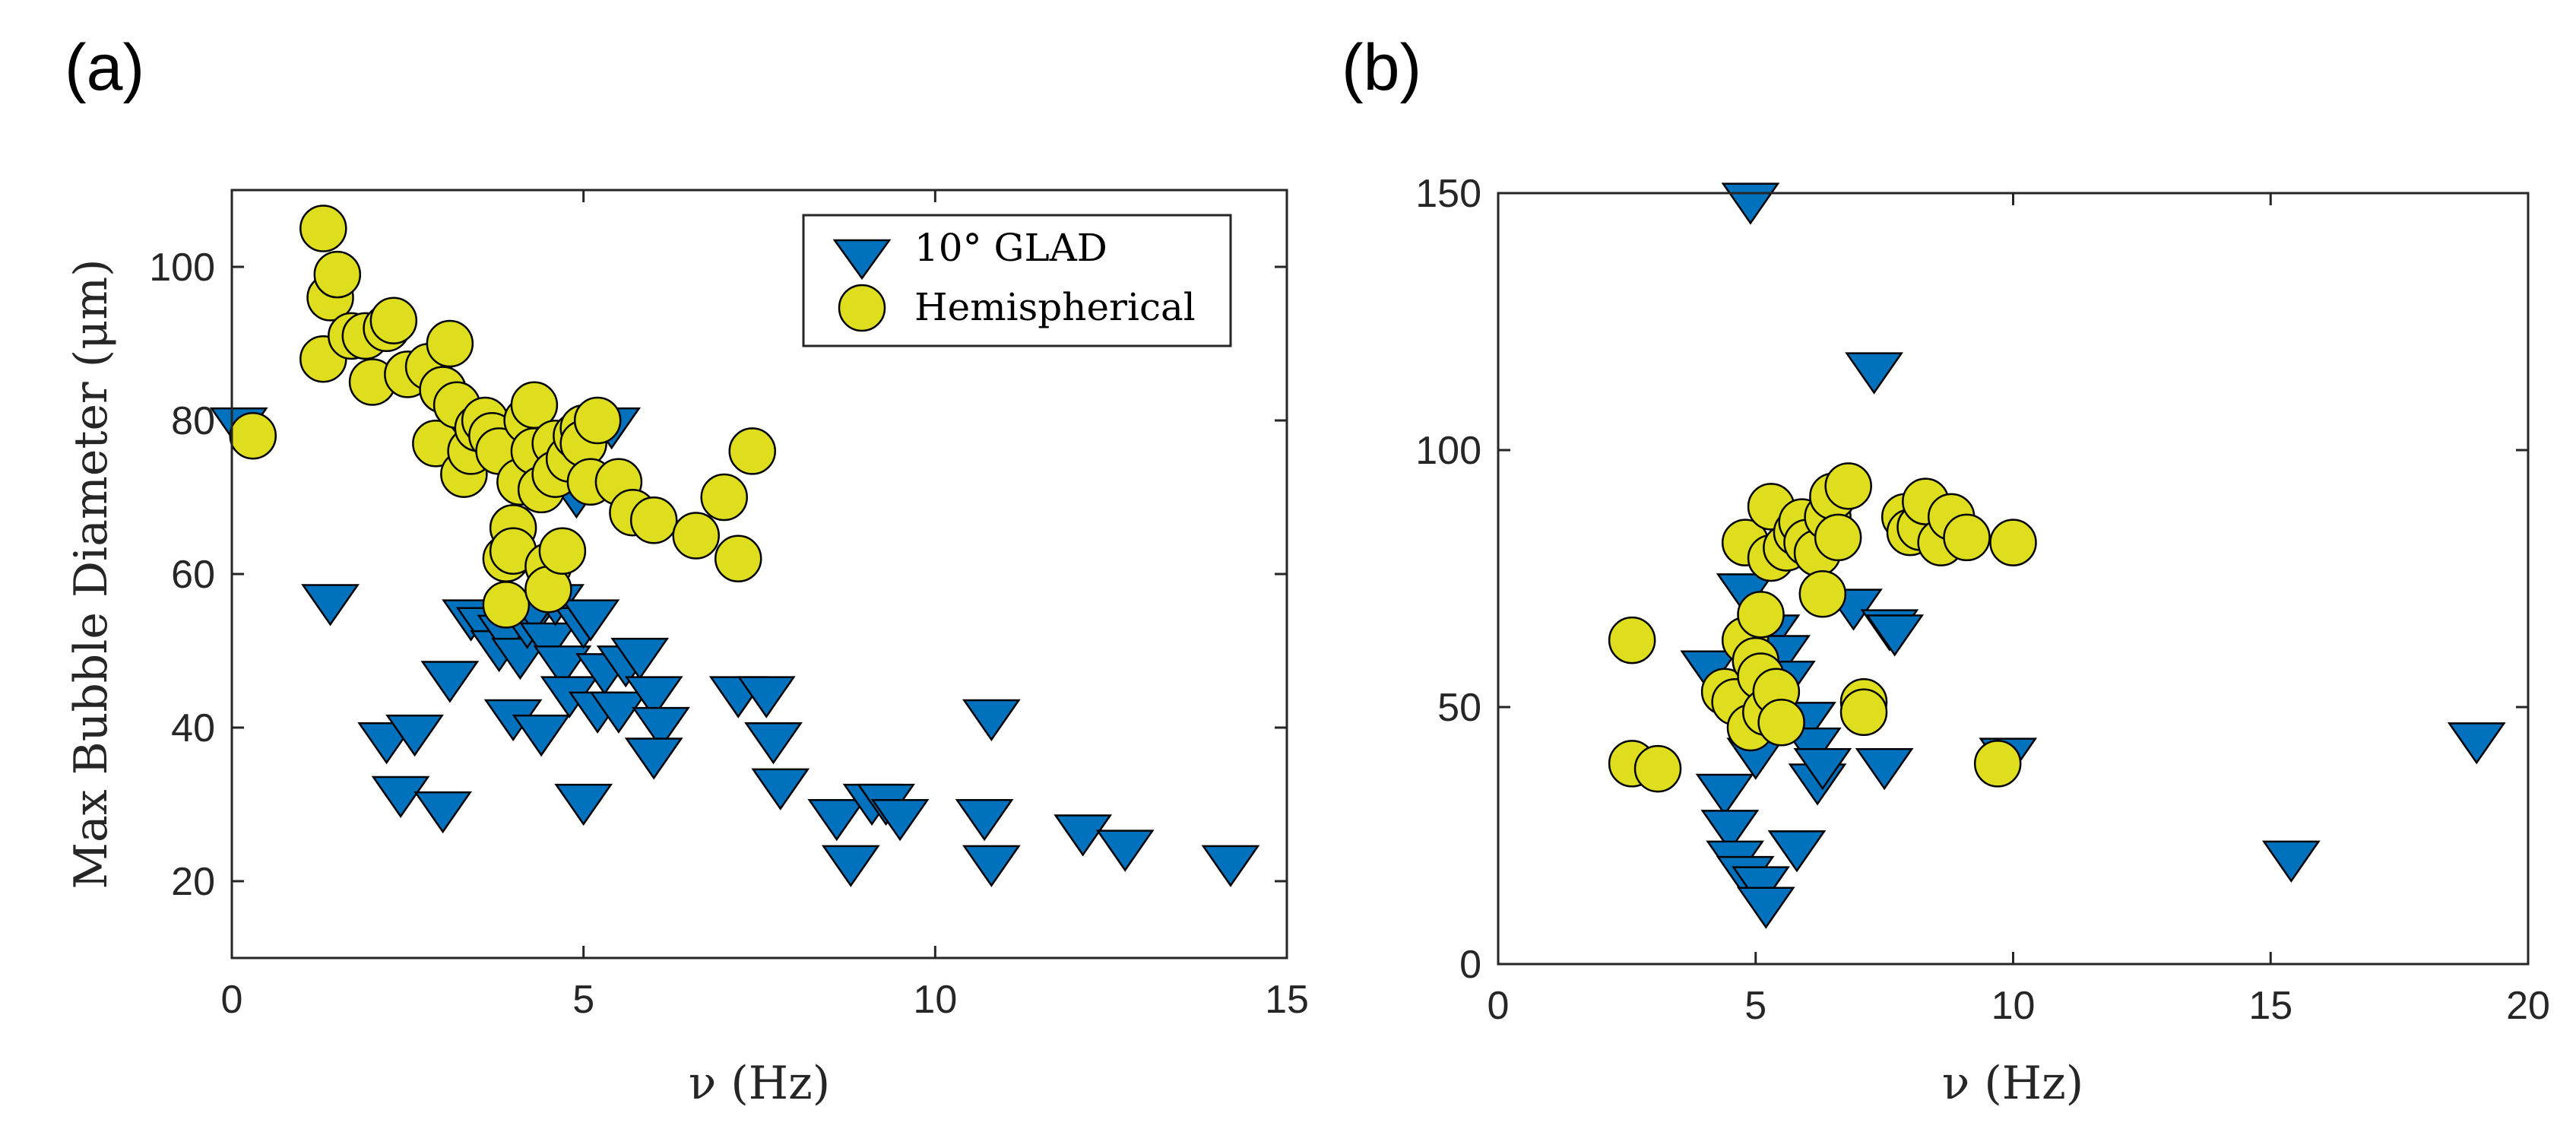  I want to click on panel-a-ytick-label: 100, so click(182, 268).